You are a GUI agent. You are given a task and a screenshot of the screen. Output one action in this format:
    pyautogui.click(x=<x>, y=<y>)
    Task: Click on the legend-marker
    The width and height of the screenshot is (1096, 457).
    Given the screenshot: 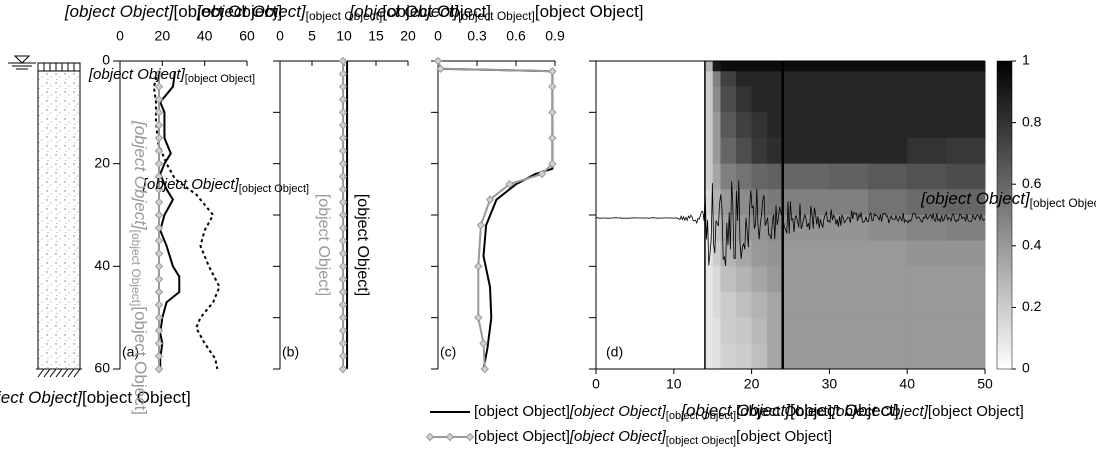 What is the action you would take?
    pyautogui.click(x=450, y=437)
    